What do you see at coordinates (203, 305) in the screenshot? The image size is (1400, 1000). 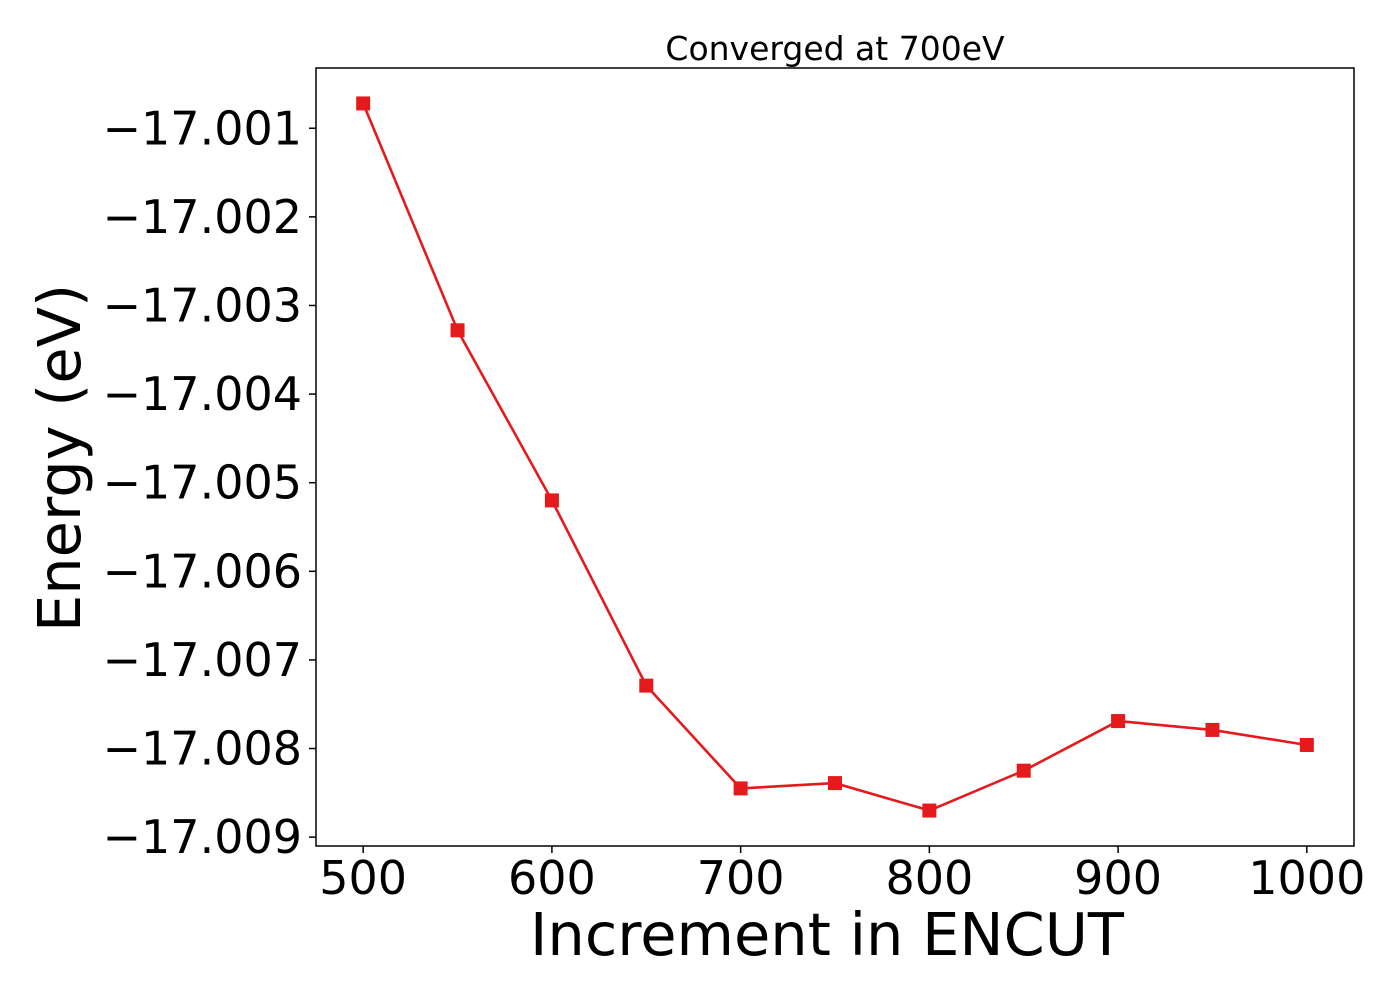 I see `y-tick-label: −17.003` at bounding box center [203, 305].